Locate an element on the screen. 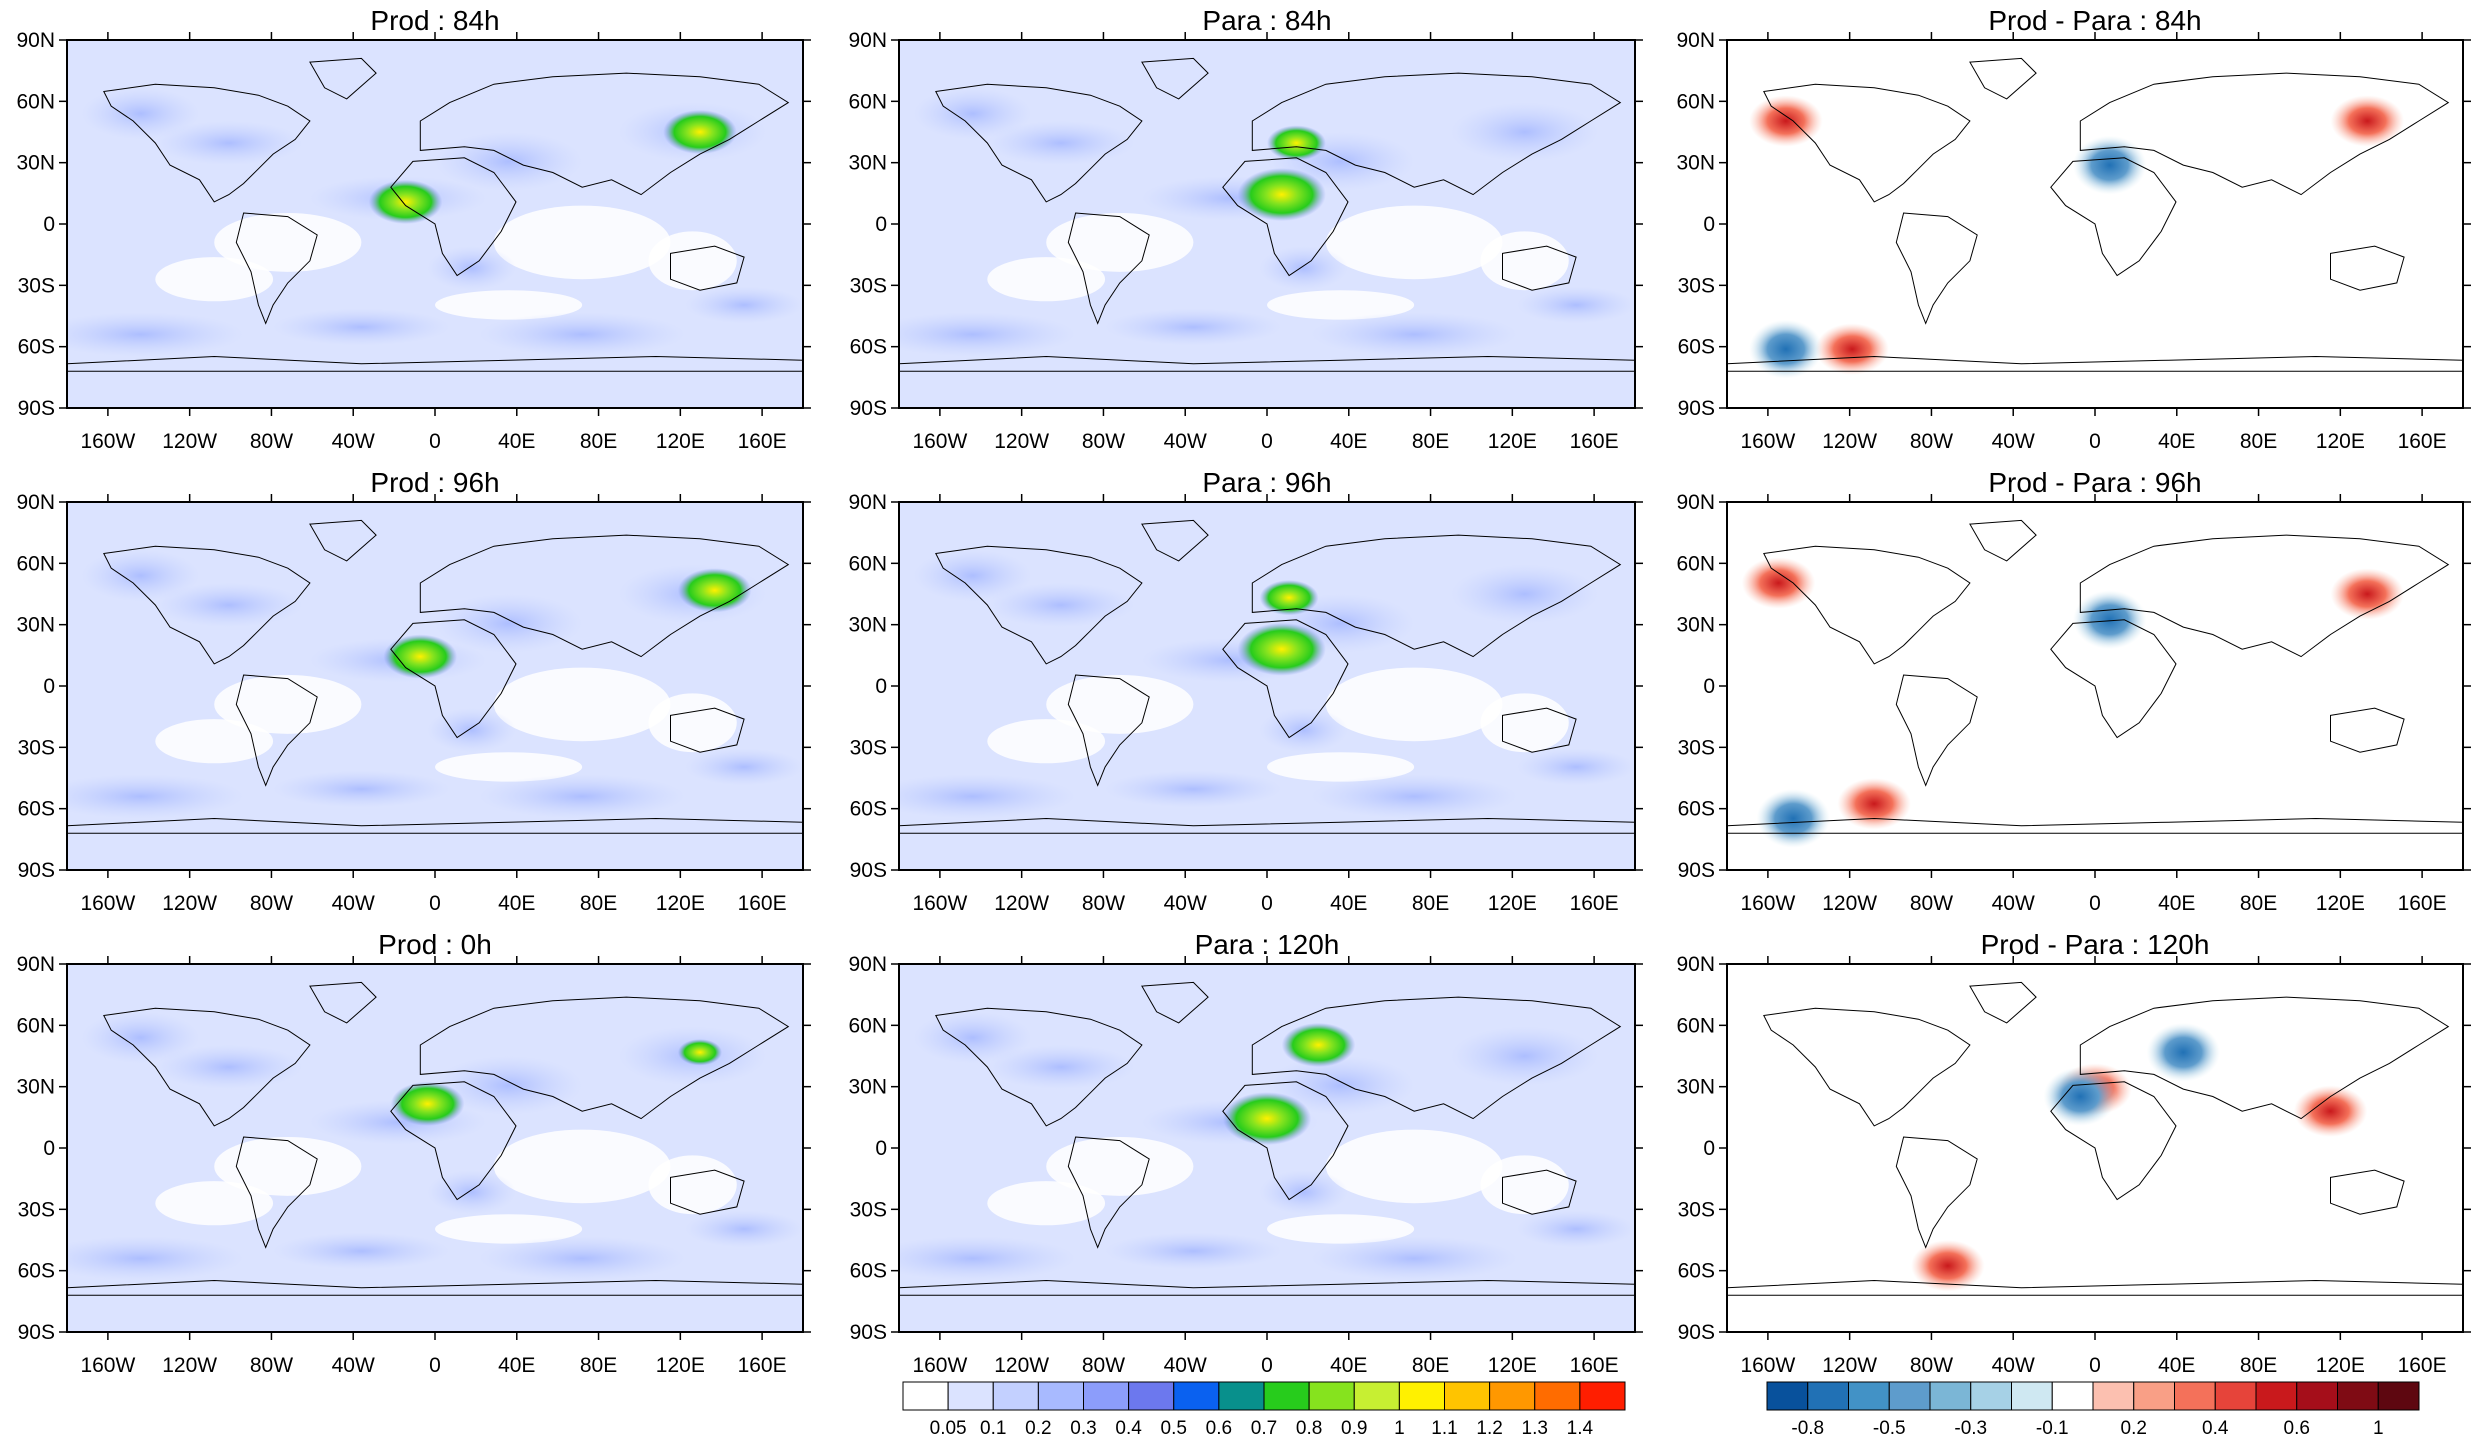 The image size is (2473, 1438). lat-tick-label: 30S is located at coordinates (1696, 285).